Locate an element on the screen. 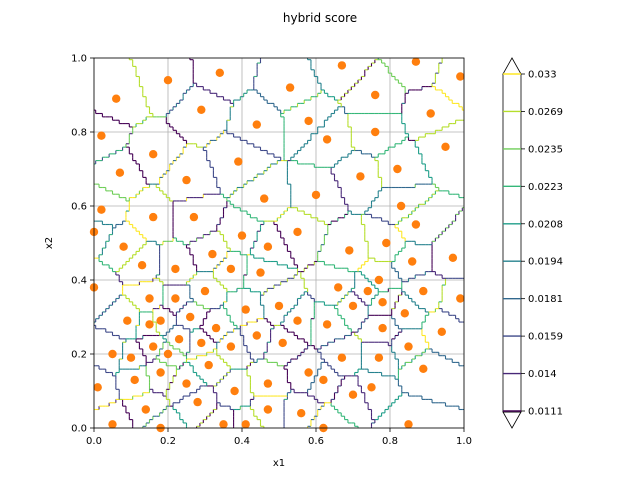 This screenshot has width=640, height=480. y-axis-ticks: 0.0 0.2 0.4 0.6 0.8 1.0 is located at coordinates (82, 244).